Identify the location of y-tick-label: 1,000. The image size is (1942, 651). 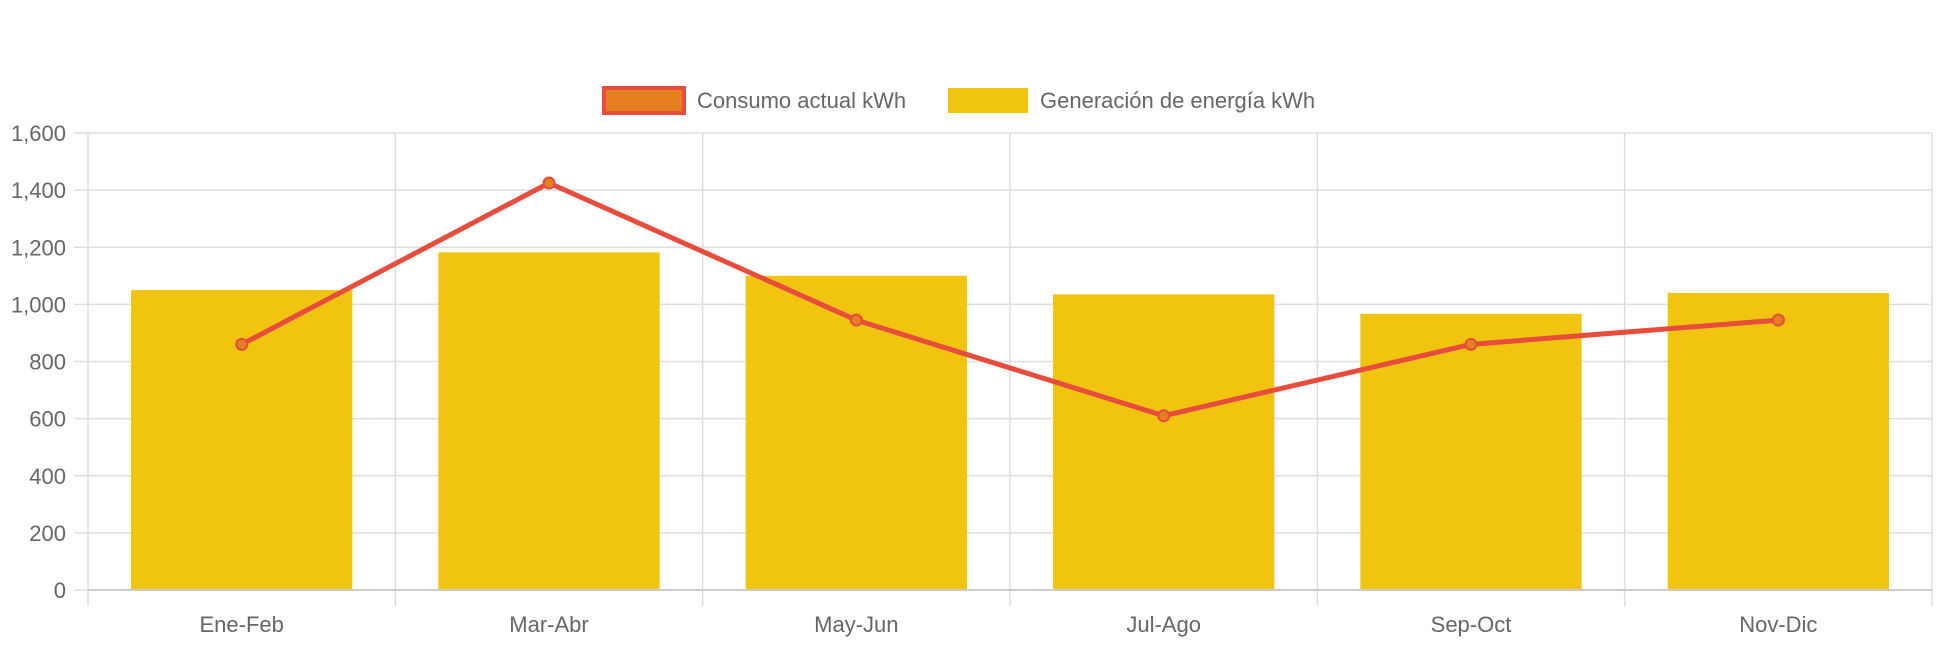
(38, 304).